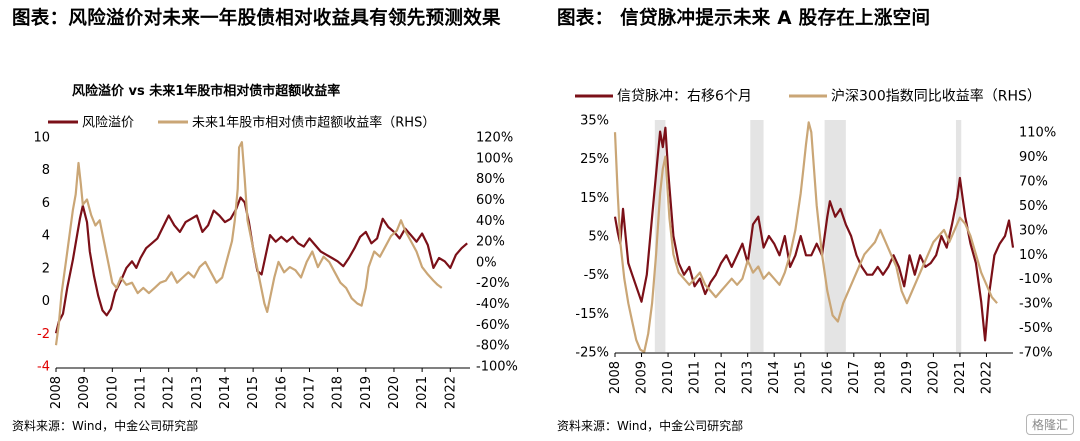  What do you see at coordinates (960, 377) in the screenshot?
I see `right-x-tick-13: 2021` at bounding box center [960, 377].